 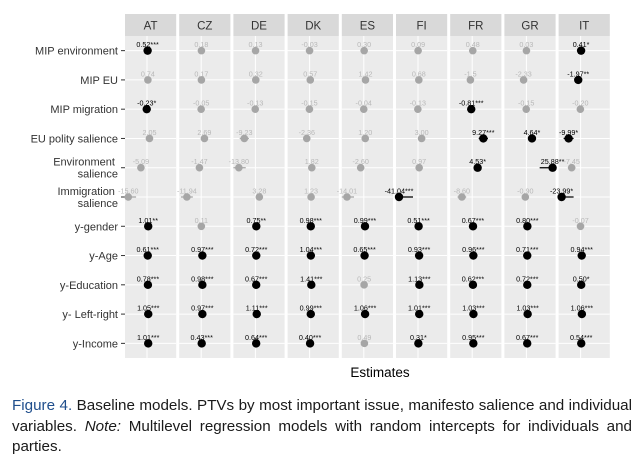 I want to click on estimate-label: -2.33, so click(x=523, y=73).